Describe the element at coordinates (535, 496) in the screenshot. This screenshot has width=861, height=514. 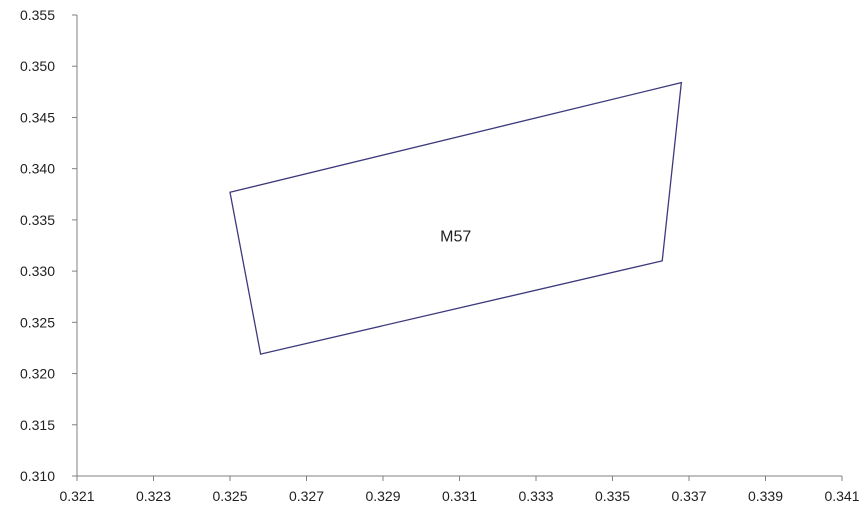
I see `x-tick-label: 0.333` at that location.